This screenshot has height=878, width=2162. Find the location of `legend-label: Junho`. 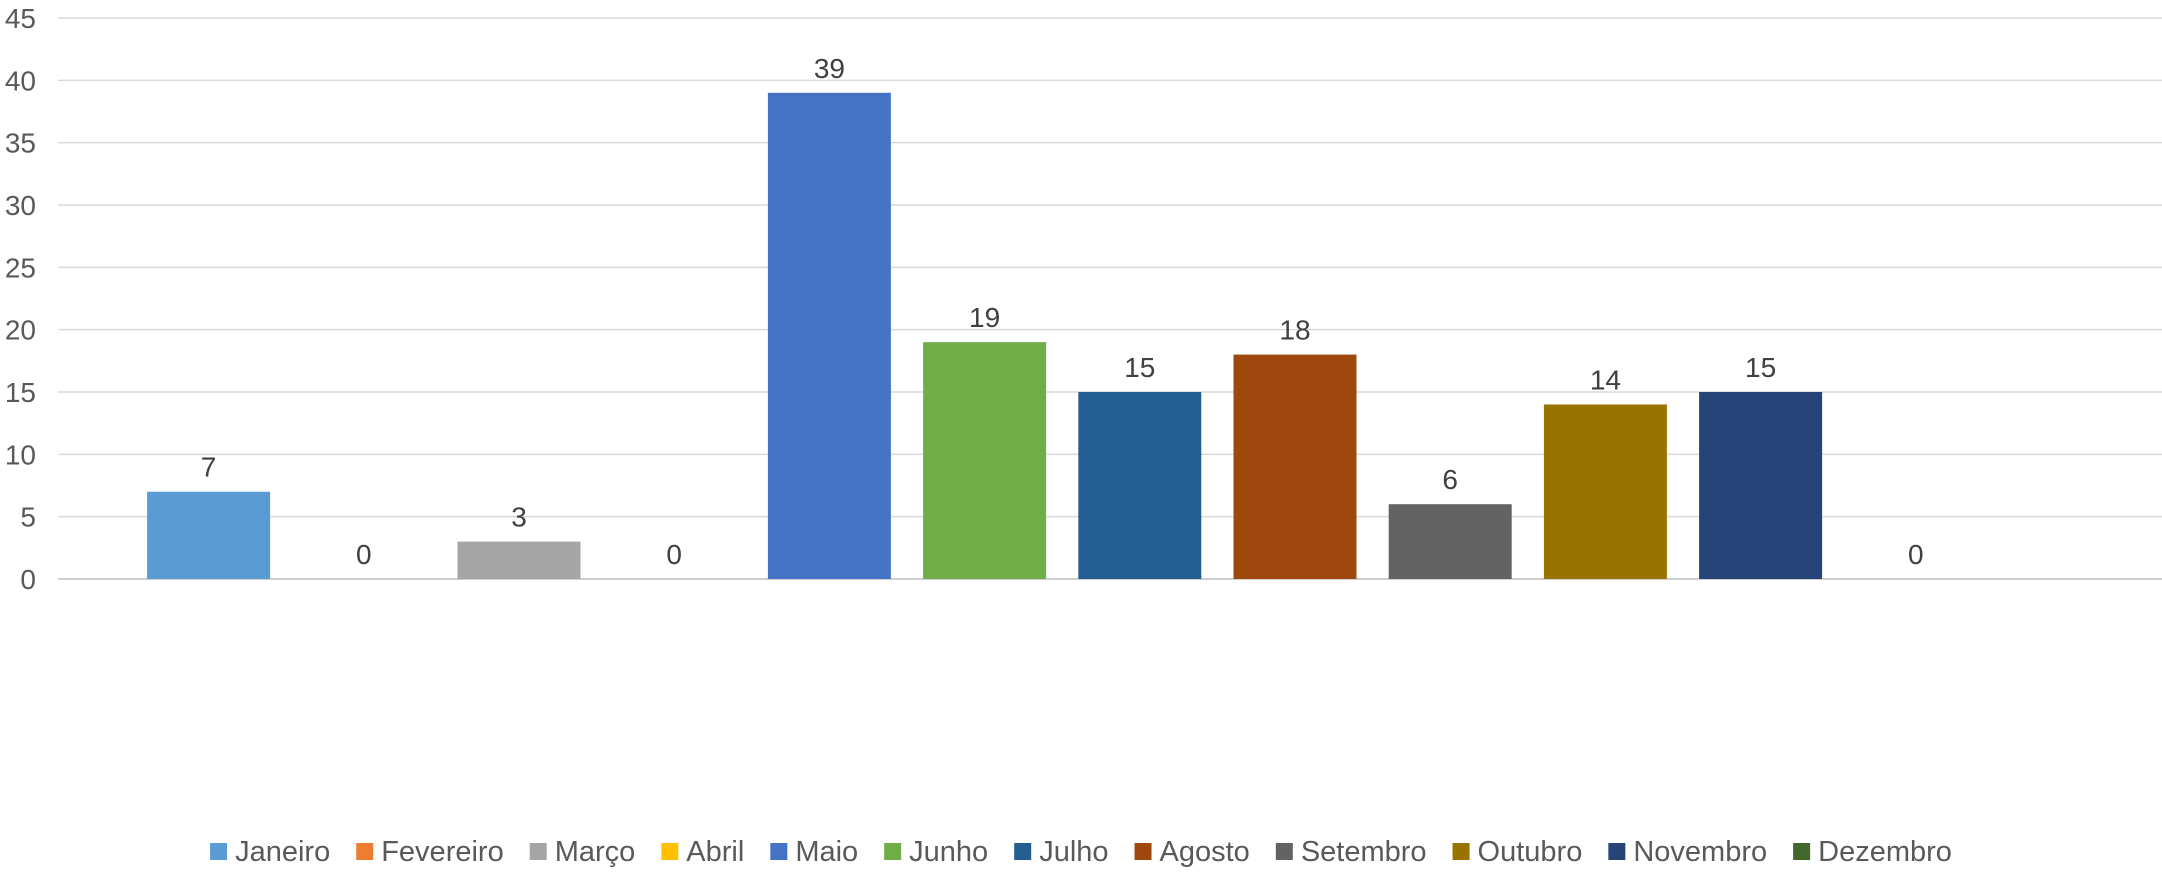

legend-label: Junho is located at coordinates (948, 852).